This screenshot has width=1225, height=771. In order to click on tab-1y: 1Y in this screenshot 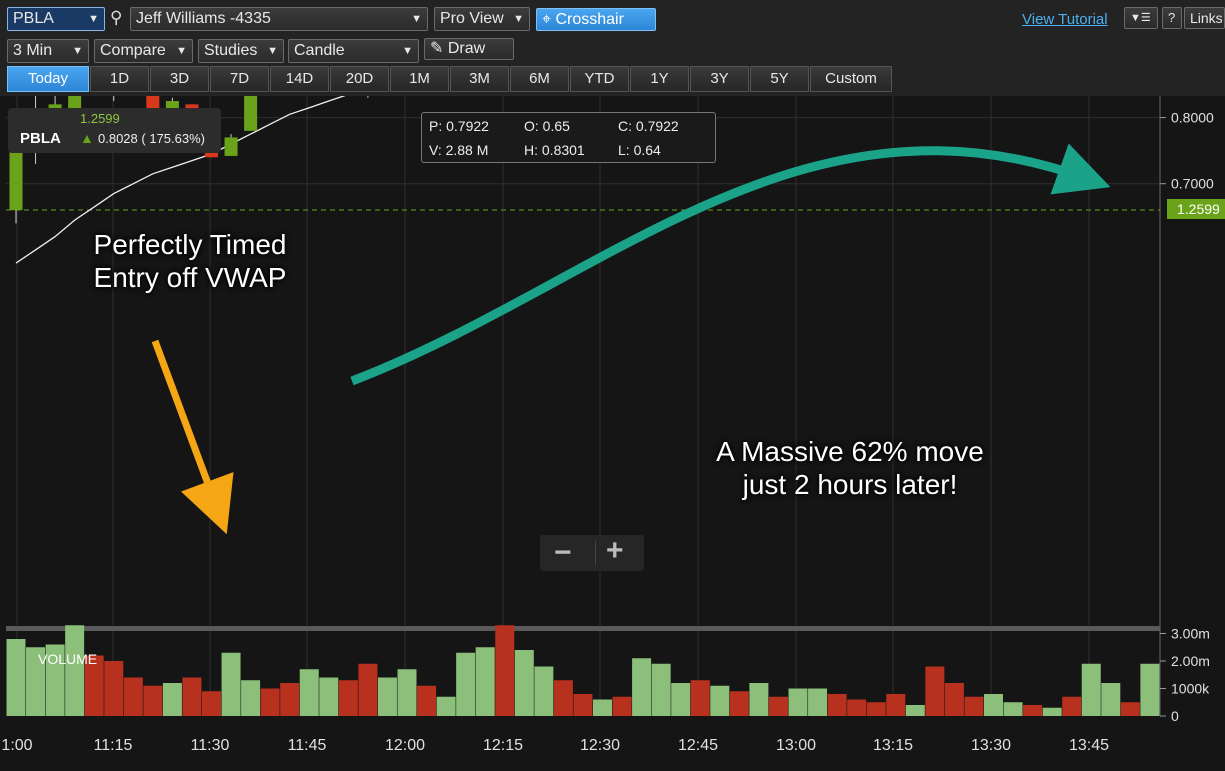, I will do `click(659, 79)`.